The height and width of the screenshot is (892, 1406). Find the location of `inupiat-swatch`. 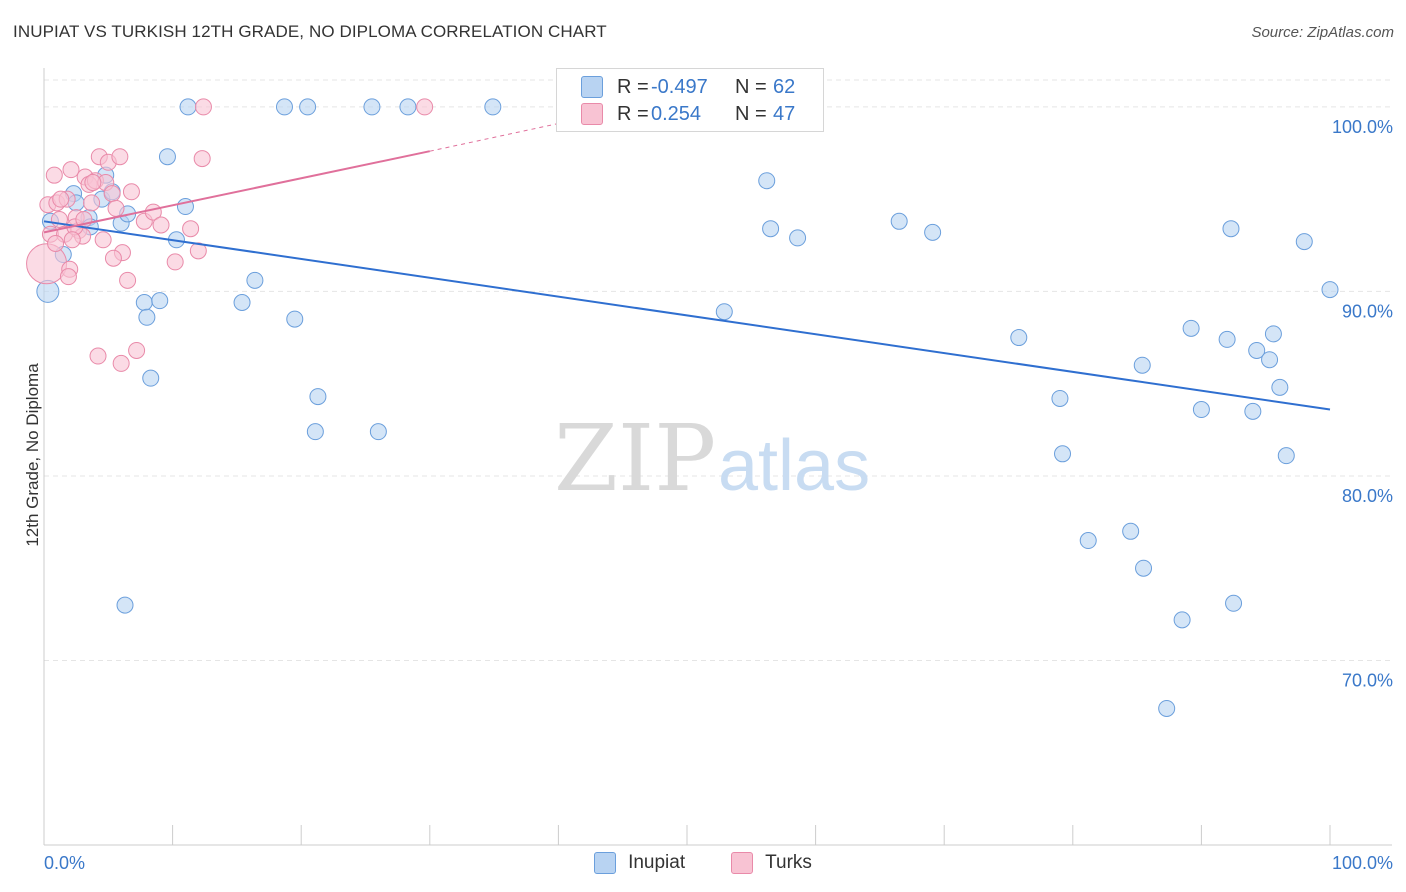

inupiat-swatch is located at coordinates (592, 87).